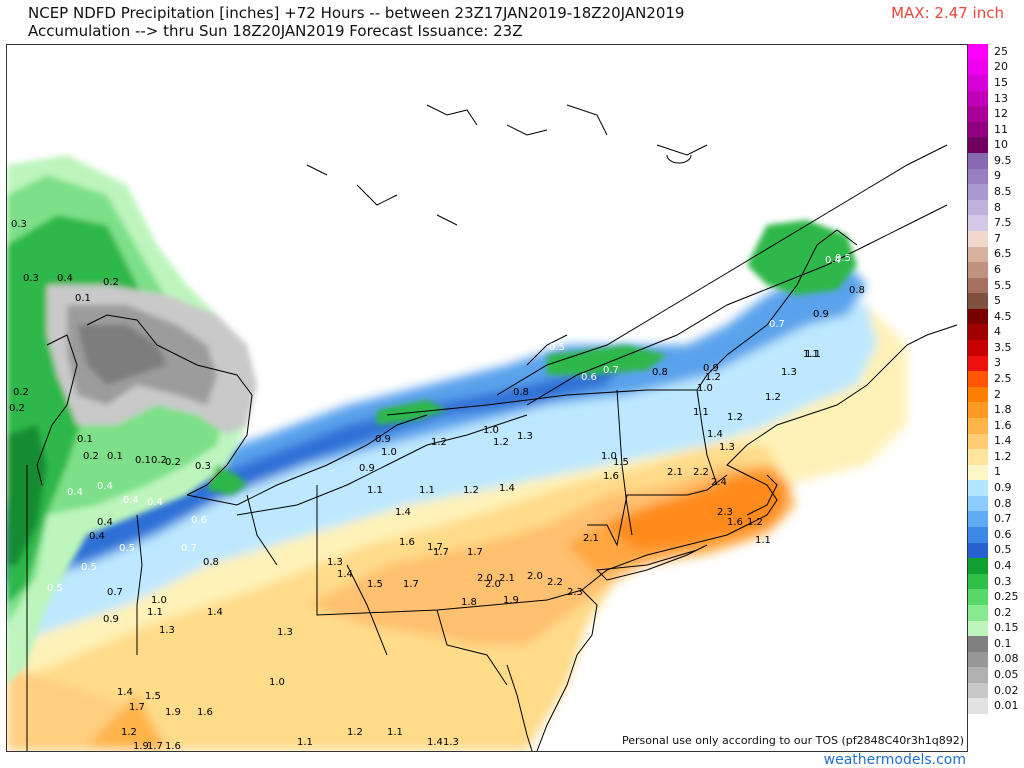 Image resolution: width=1024 pixels, height=768 pixels. What do you see at coordinates (173, 712) in the screenshot?
I see `precip-value: 1.9` at bounding box center [173, 712].